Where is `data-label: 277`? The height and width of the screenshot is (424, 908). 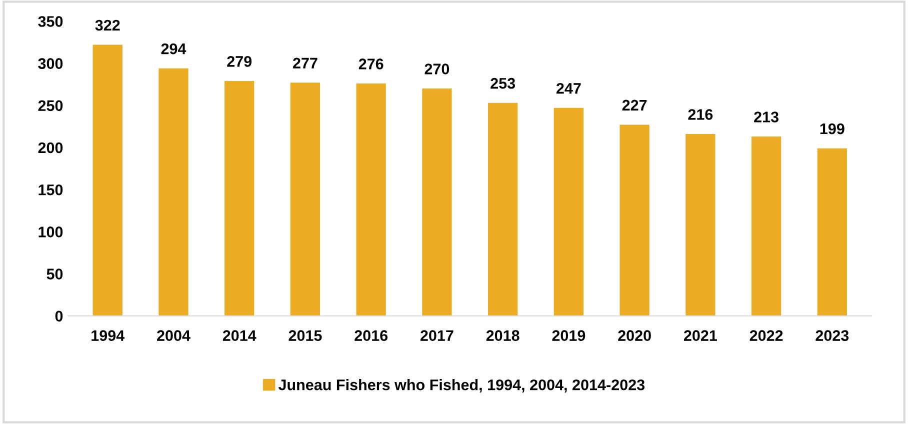
data-label: 277 is located at coordinates (305, 63).